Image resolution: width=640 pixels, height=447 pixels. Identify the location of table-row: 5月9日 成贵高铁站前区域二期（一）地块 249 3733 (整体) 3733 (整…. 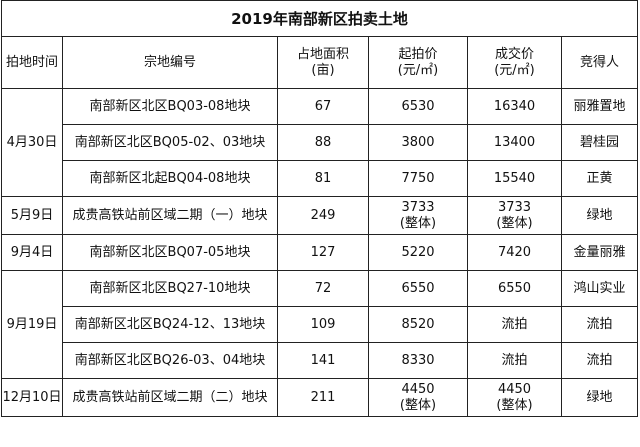
(319, 215).